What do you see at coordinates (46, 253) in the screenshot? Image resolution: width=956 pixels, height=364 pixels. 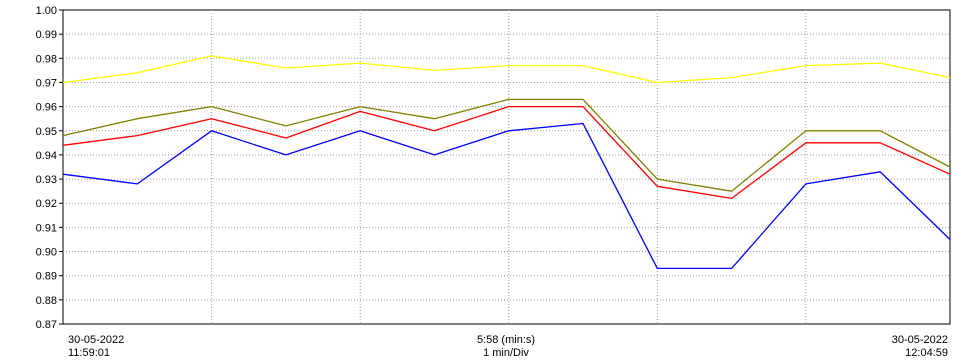 I see `y-tick-label: 0.90` at bounding box center [46, 253].